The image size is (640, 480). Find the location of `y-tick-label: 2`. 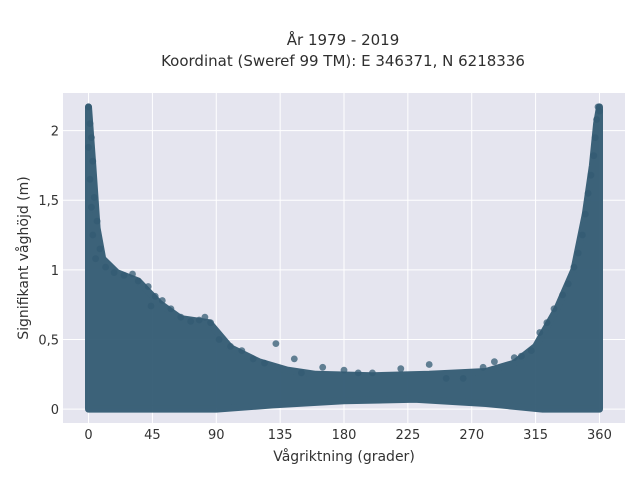

y-tick-label: 2 is located at coordinates (55, 132).